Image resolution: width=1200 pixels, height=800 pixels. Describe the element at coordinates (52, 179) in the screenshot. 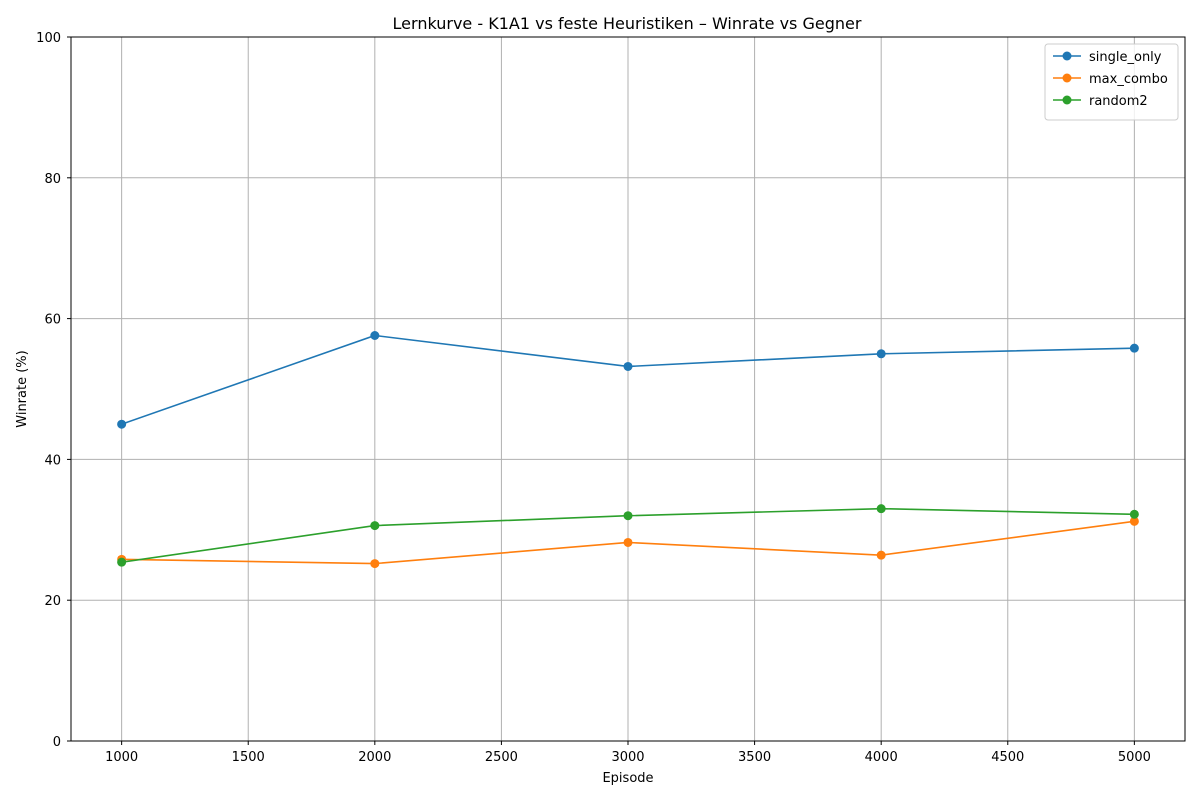

I see `y-tick-label: 80` at that location.